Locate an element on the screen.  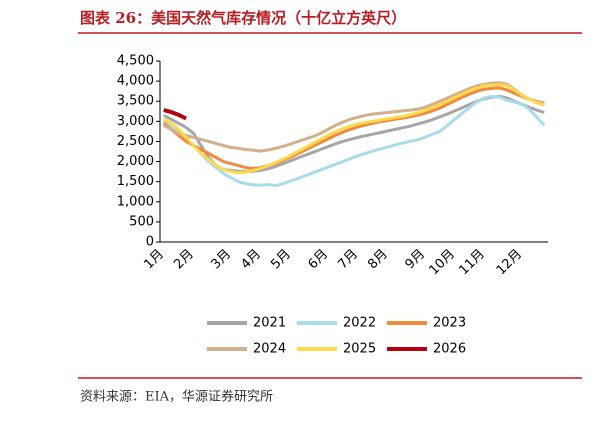
legend-label: 2025 is located at coordinates (359, 349).